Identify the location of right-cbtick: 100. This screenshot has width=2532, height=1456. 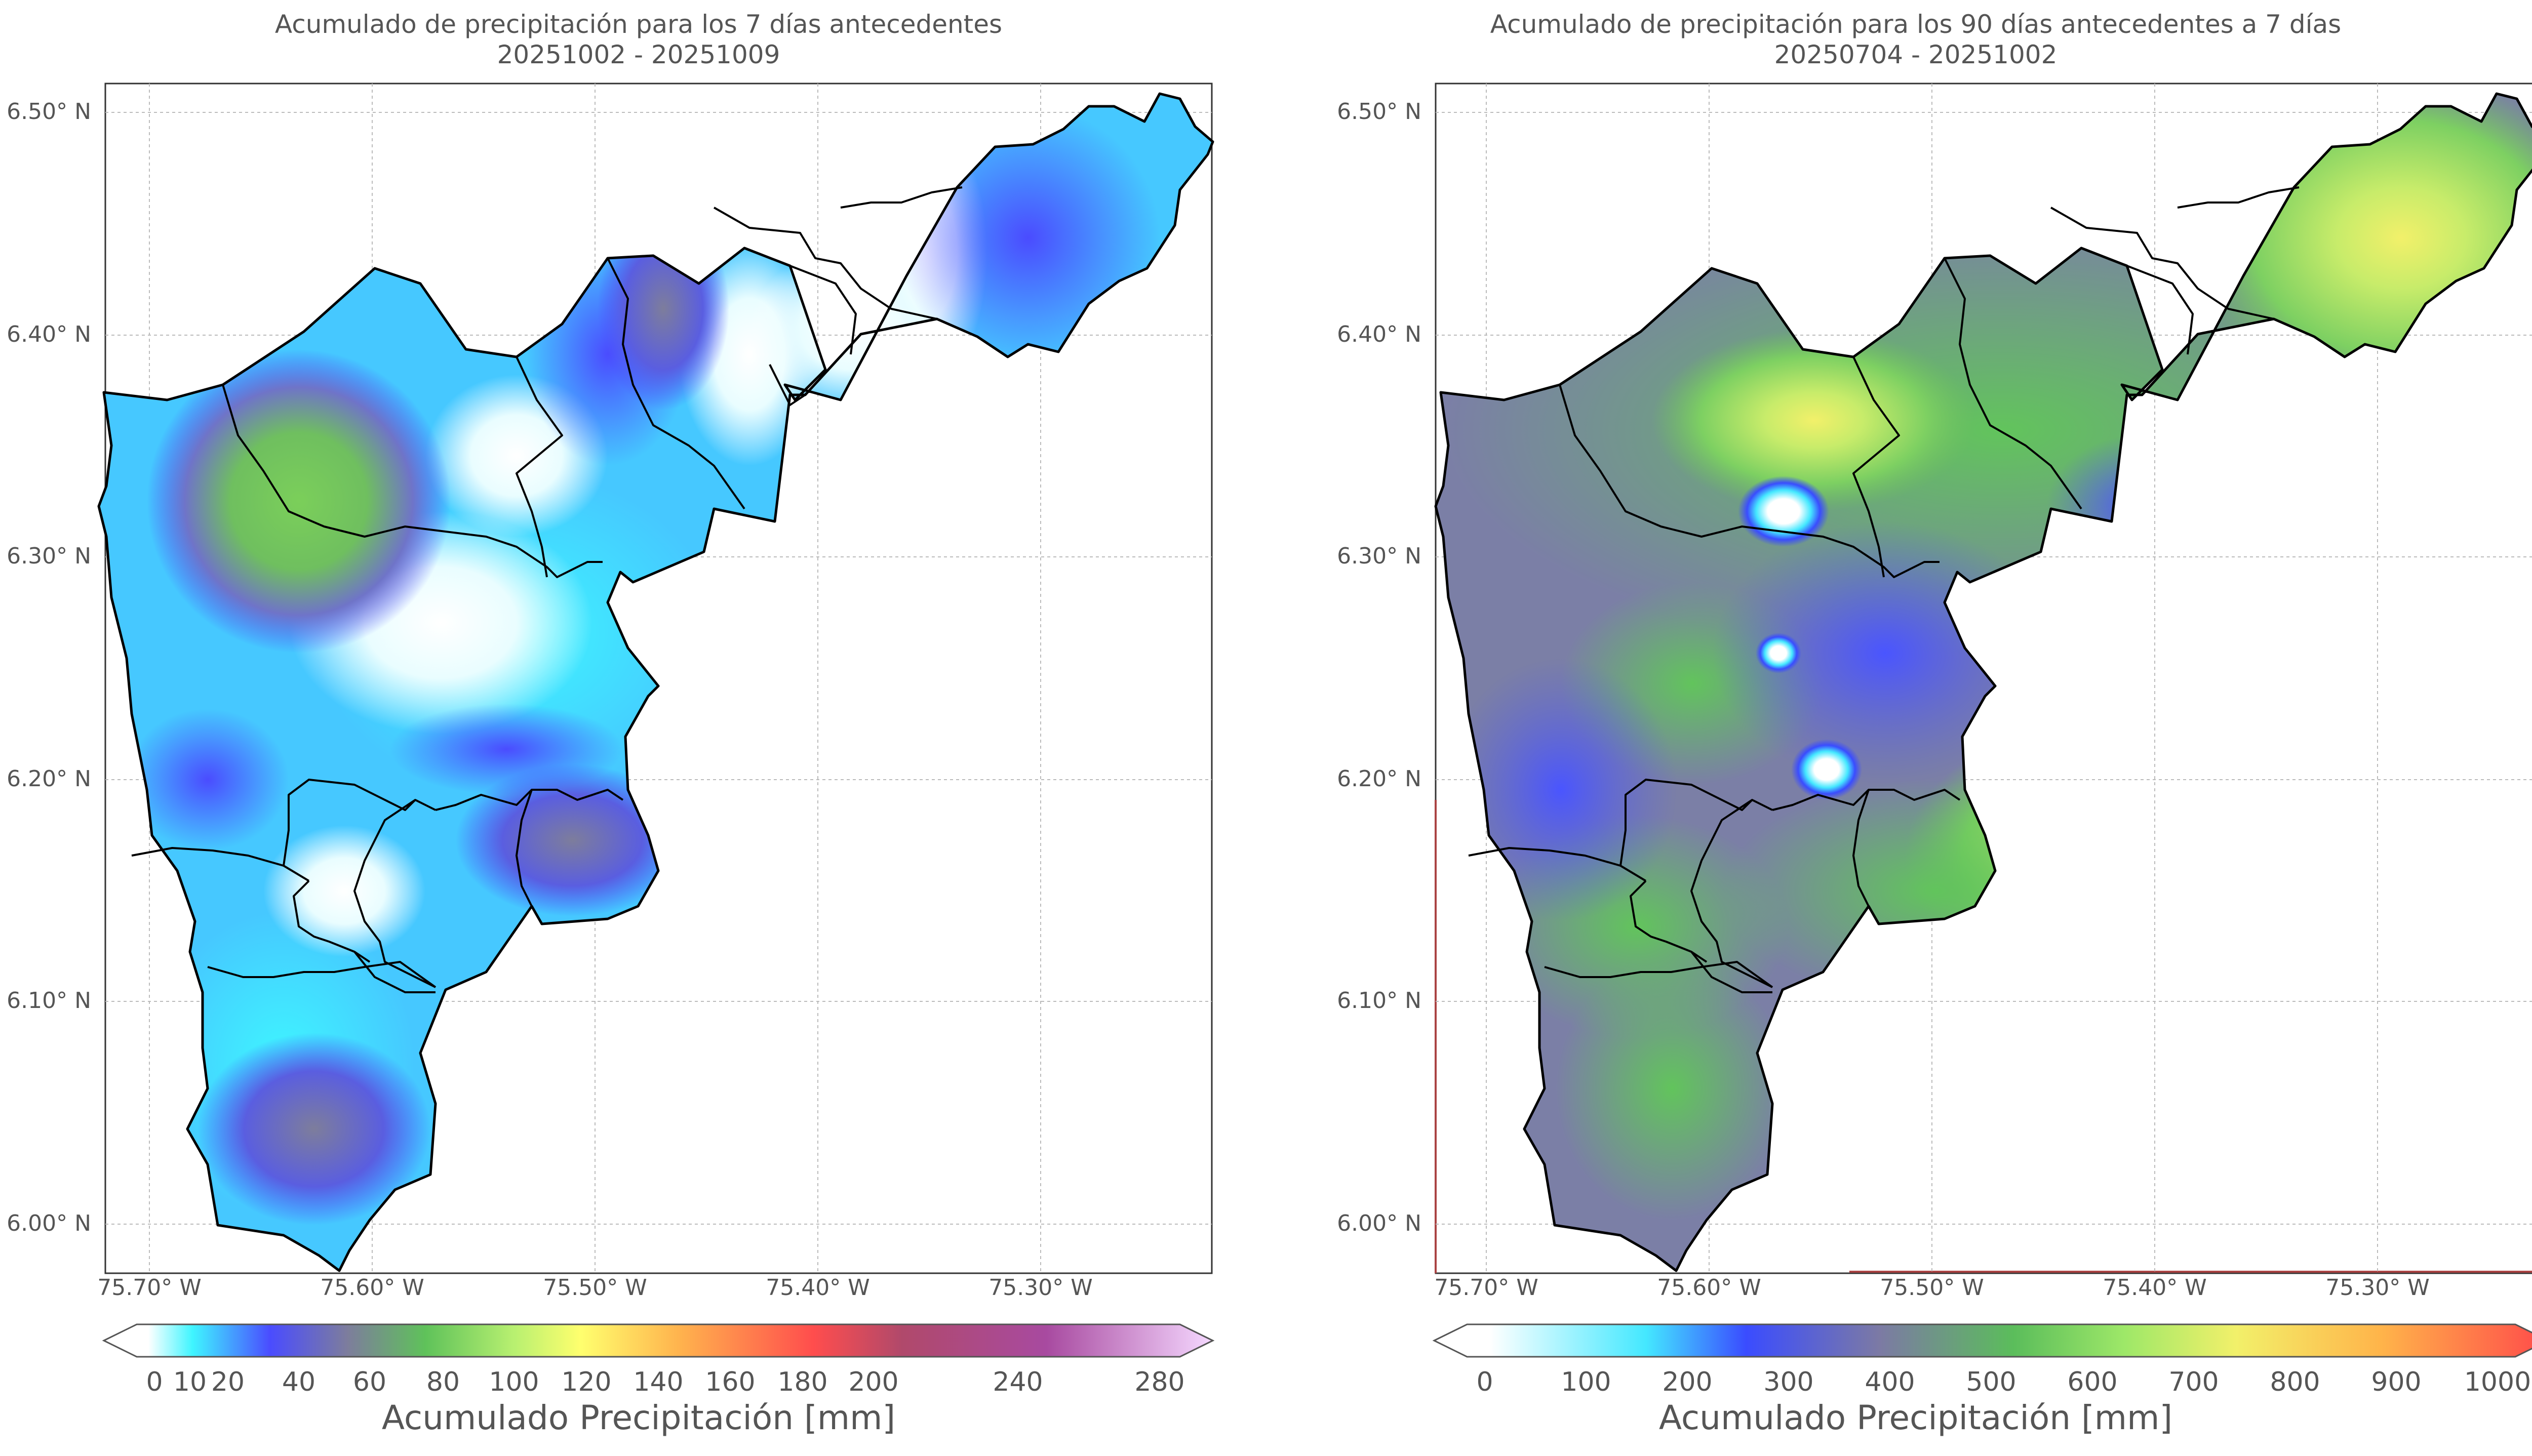
(1586, 1382).